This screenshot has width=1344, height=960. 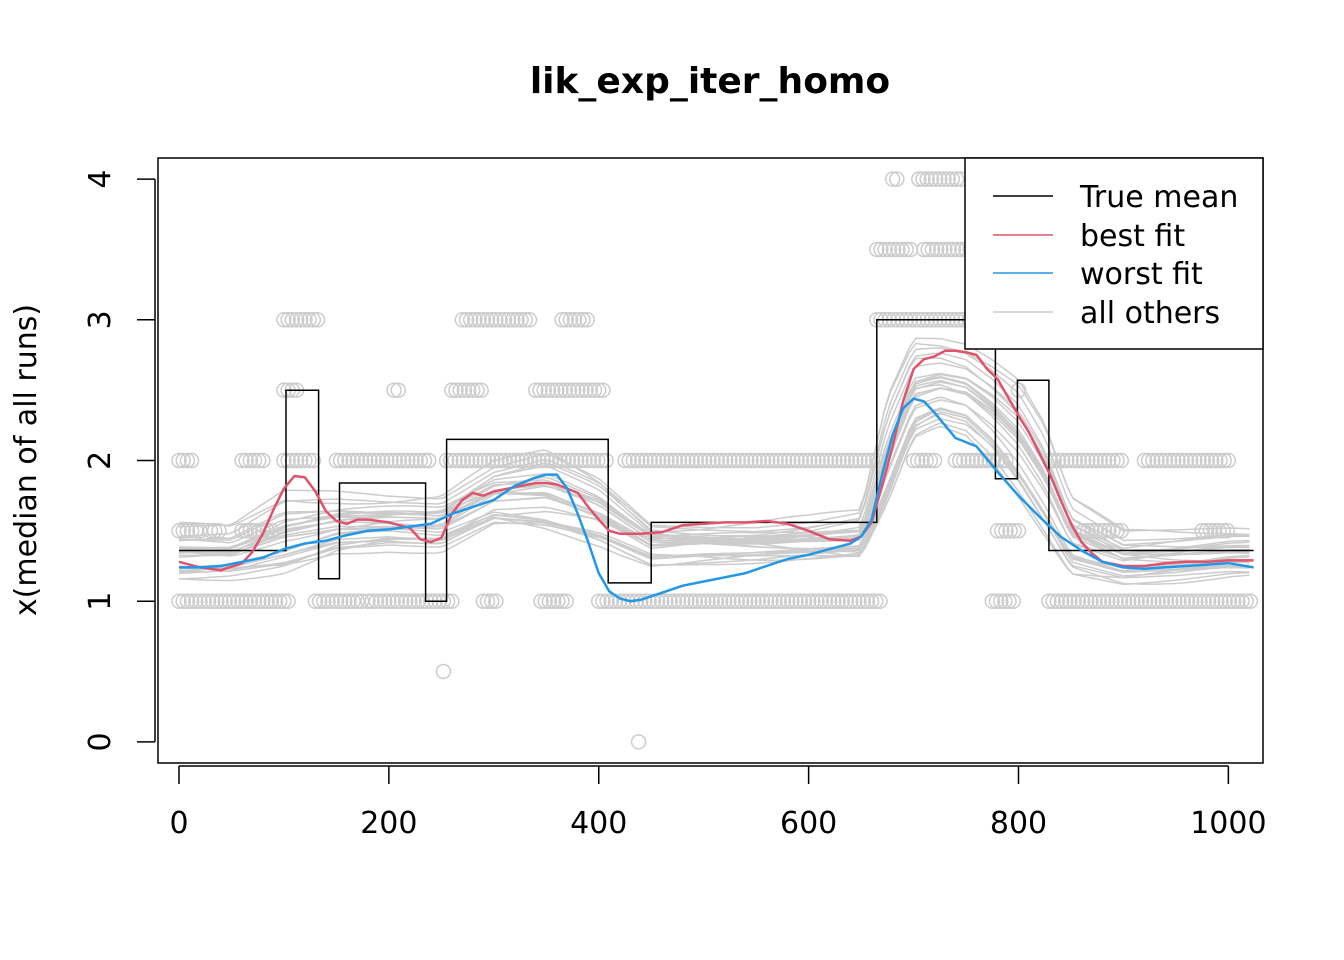 What do you see at coordinates (714, 496) in the screenshot?
I see `other-run-line` at bounding box center [714, 496].